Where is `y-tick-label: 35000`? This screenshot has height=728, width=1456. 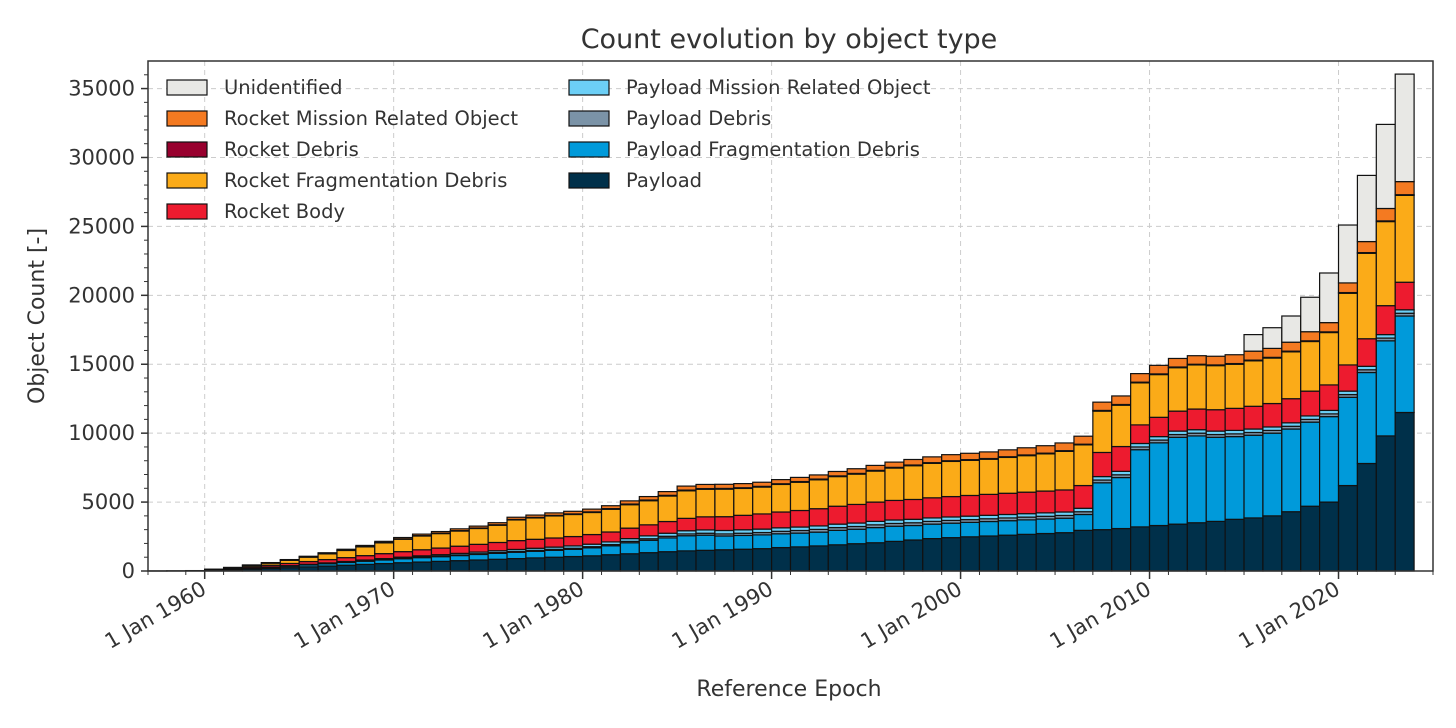 y-tick-label: 35000 is located at coordinates (101, 89).